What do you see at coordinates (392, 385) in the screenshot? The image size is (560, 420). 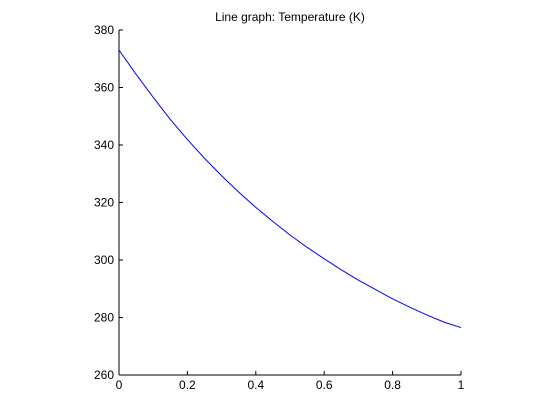 I see `x-tick-label: 0.8` at bounding box center [392, 385].